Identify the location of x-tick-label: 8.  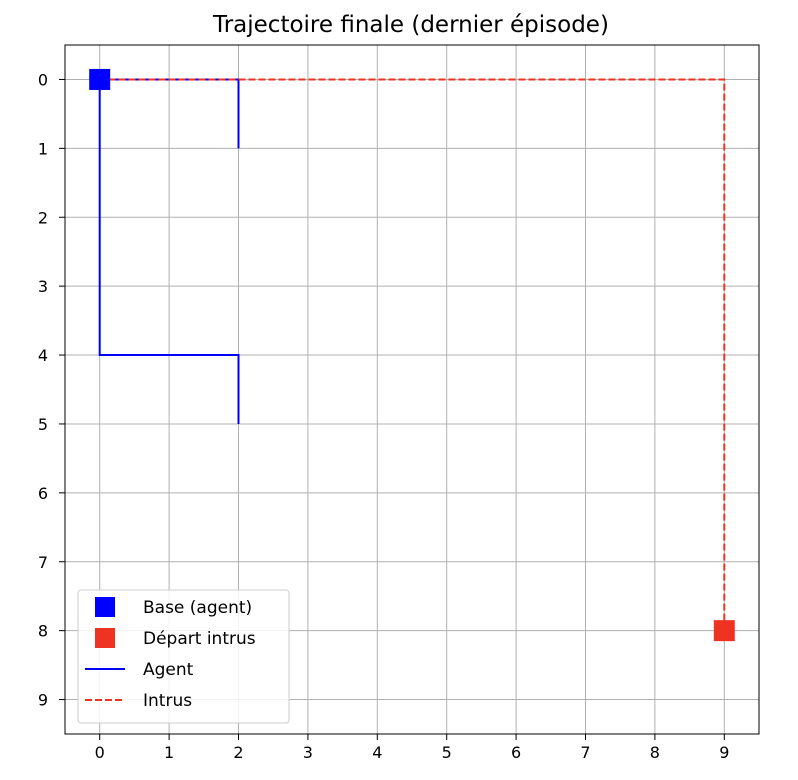
(655, 752).